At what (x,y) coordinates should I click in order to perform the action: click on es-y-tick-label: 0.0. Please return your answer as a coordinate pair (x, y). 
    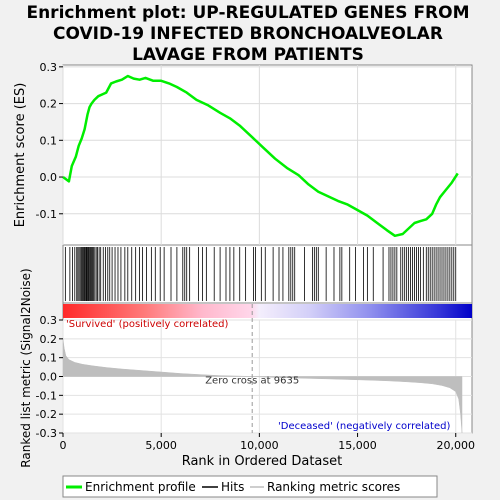
    Looking at the image, I should click on (49, 177).